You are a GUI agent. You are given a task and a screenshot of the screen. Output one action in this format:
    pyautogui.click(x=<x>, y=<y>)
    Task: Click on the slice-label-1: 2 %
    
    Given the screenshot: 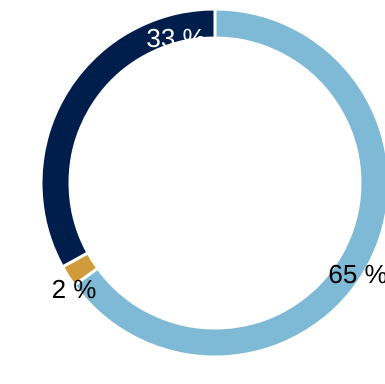 What is the action you would take?
    pyautogui.click(x=74, y=289)
    